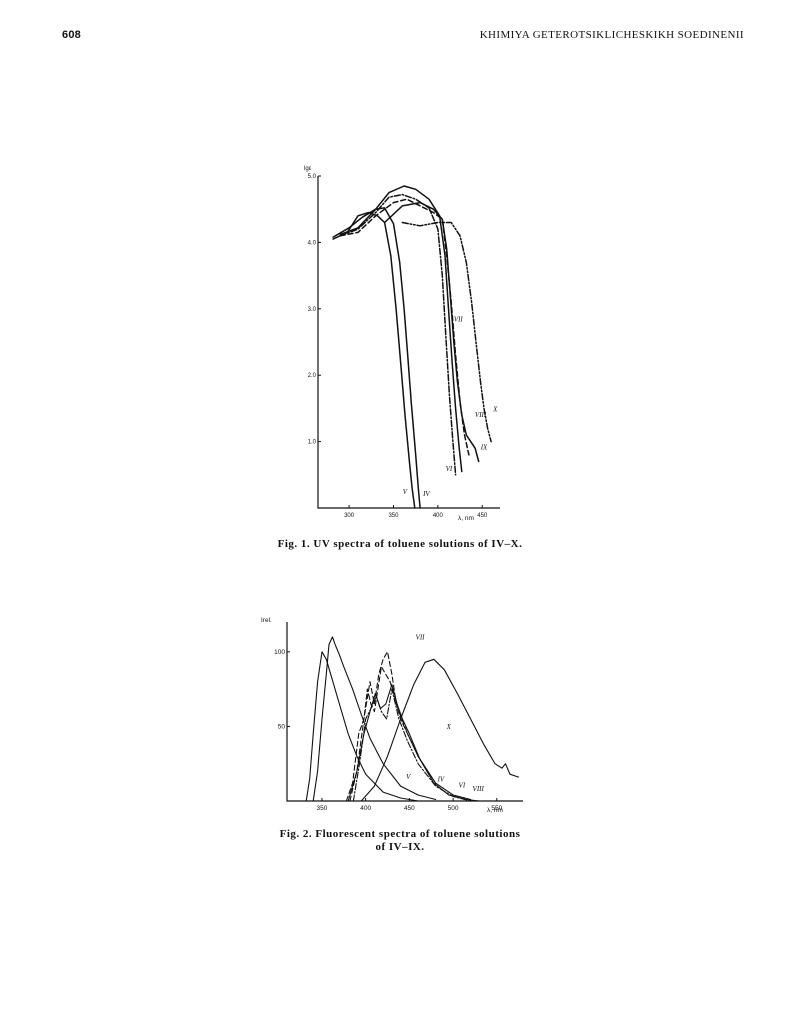 This screenshot has height=1032, width=796. Describe the element at coordinates (312, 243) in the screenshot. I see `y-tick-label: 4.0` at that location.